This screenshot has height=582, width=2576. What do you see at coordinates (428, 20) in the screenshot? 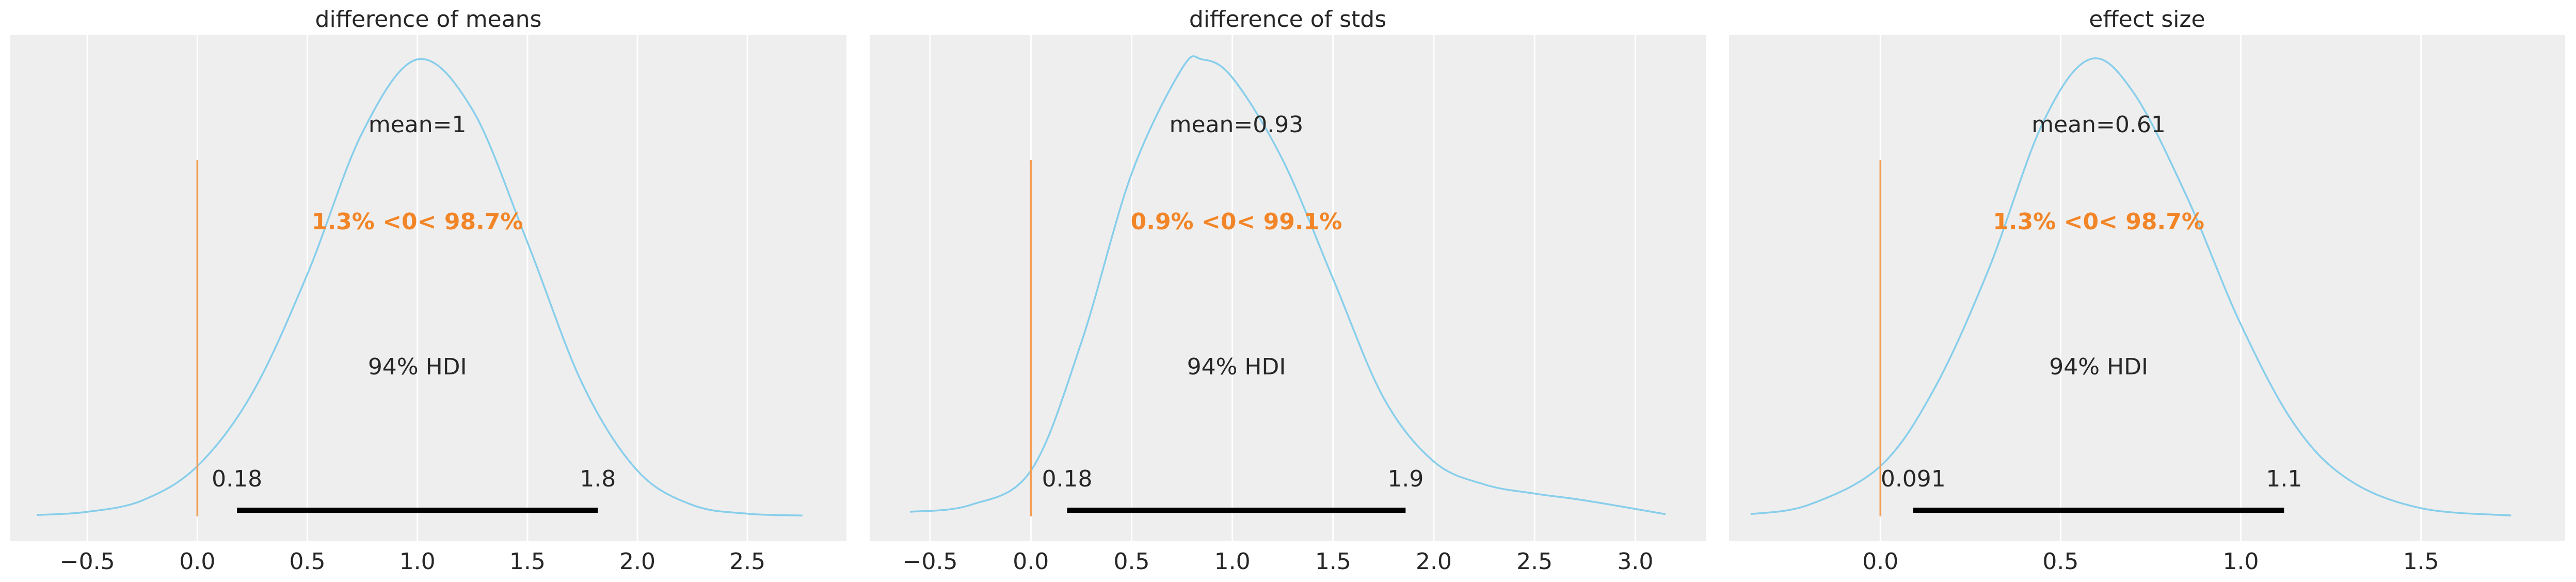
I see `chart-title: difference of means` at bounding box center [428, 20].